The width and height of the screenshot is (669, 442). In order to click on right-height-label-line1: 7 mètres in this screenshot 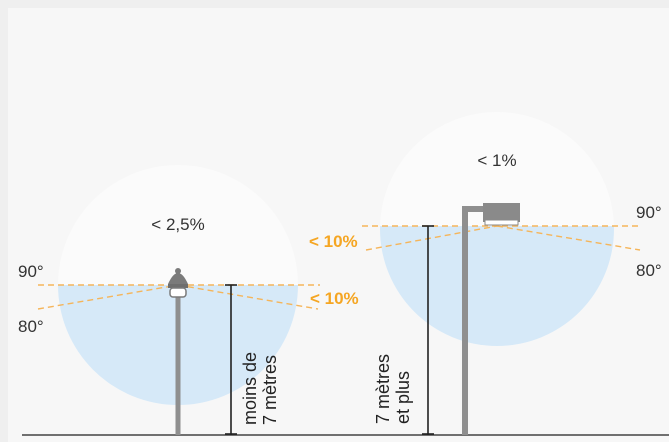, I will do `click(383, 389)`.